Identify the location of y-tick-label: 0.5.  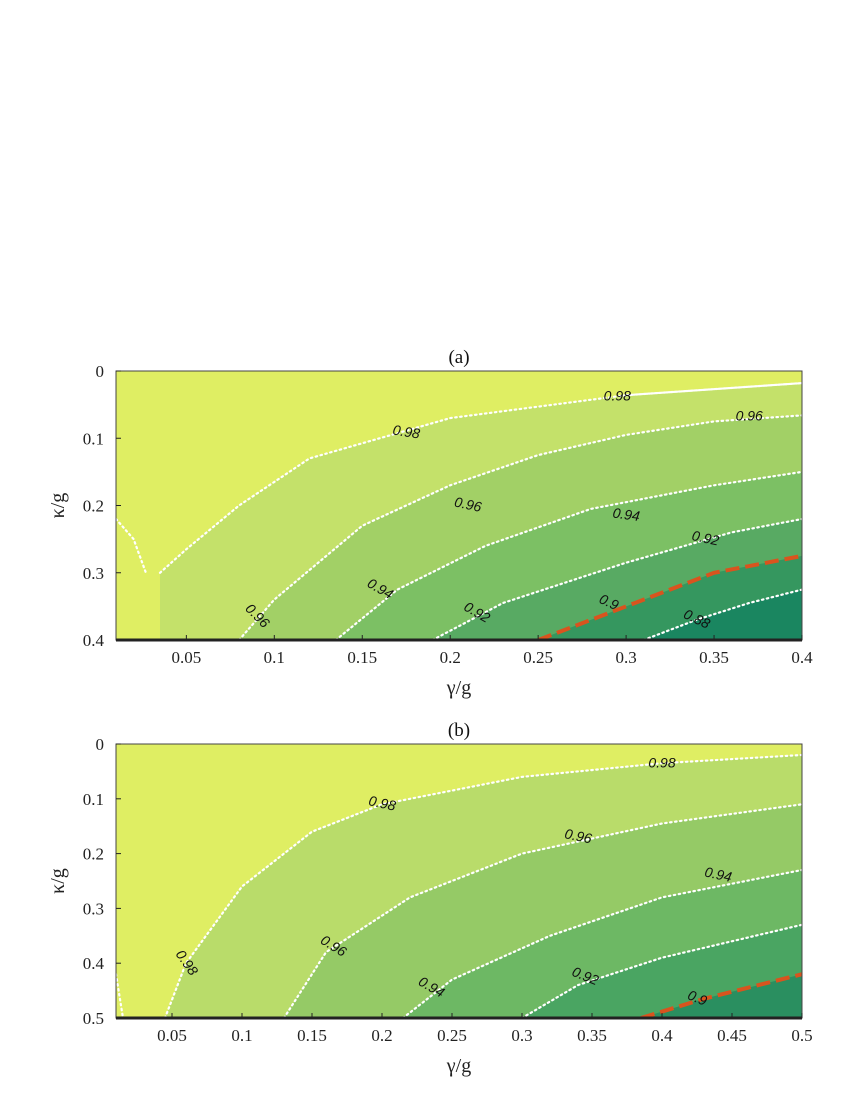
(93, 1018).